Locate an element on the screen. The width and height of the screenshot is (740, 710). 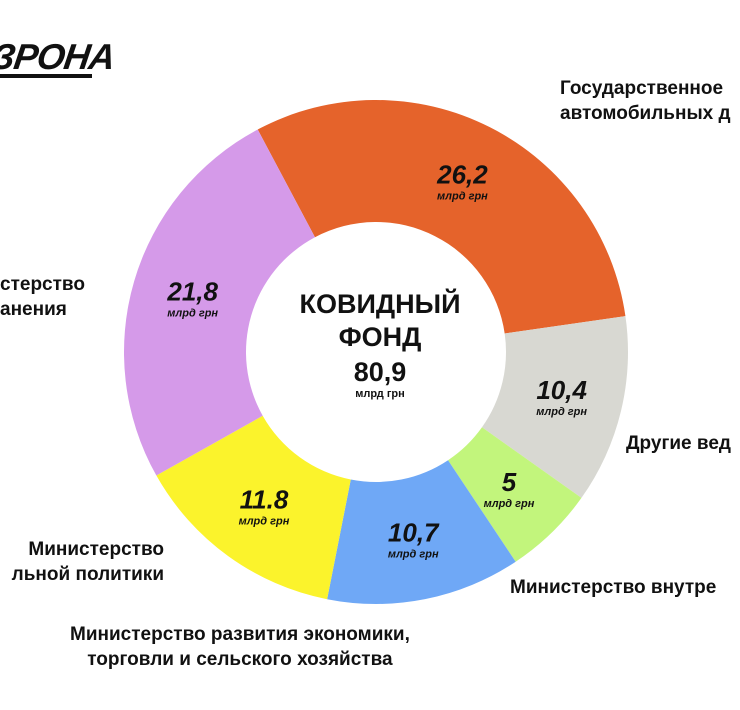
donut-slice-economy is located at coordinates (421, 532).